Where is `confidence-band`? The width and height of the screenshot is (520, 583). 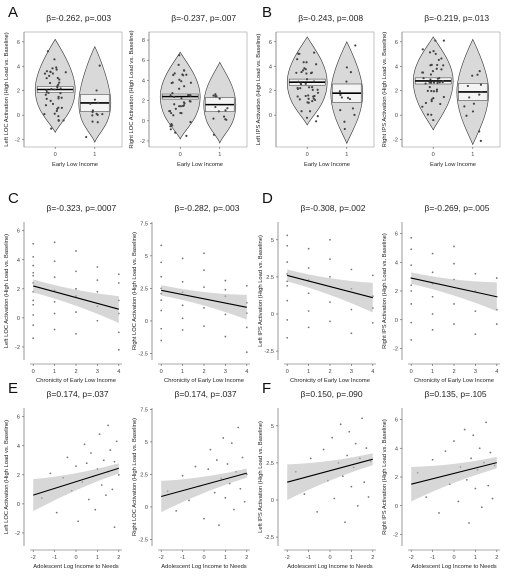 confidence-band is located at coordinates (454, 292).